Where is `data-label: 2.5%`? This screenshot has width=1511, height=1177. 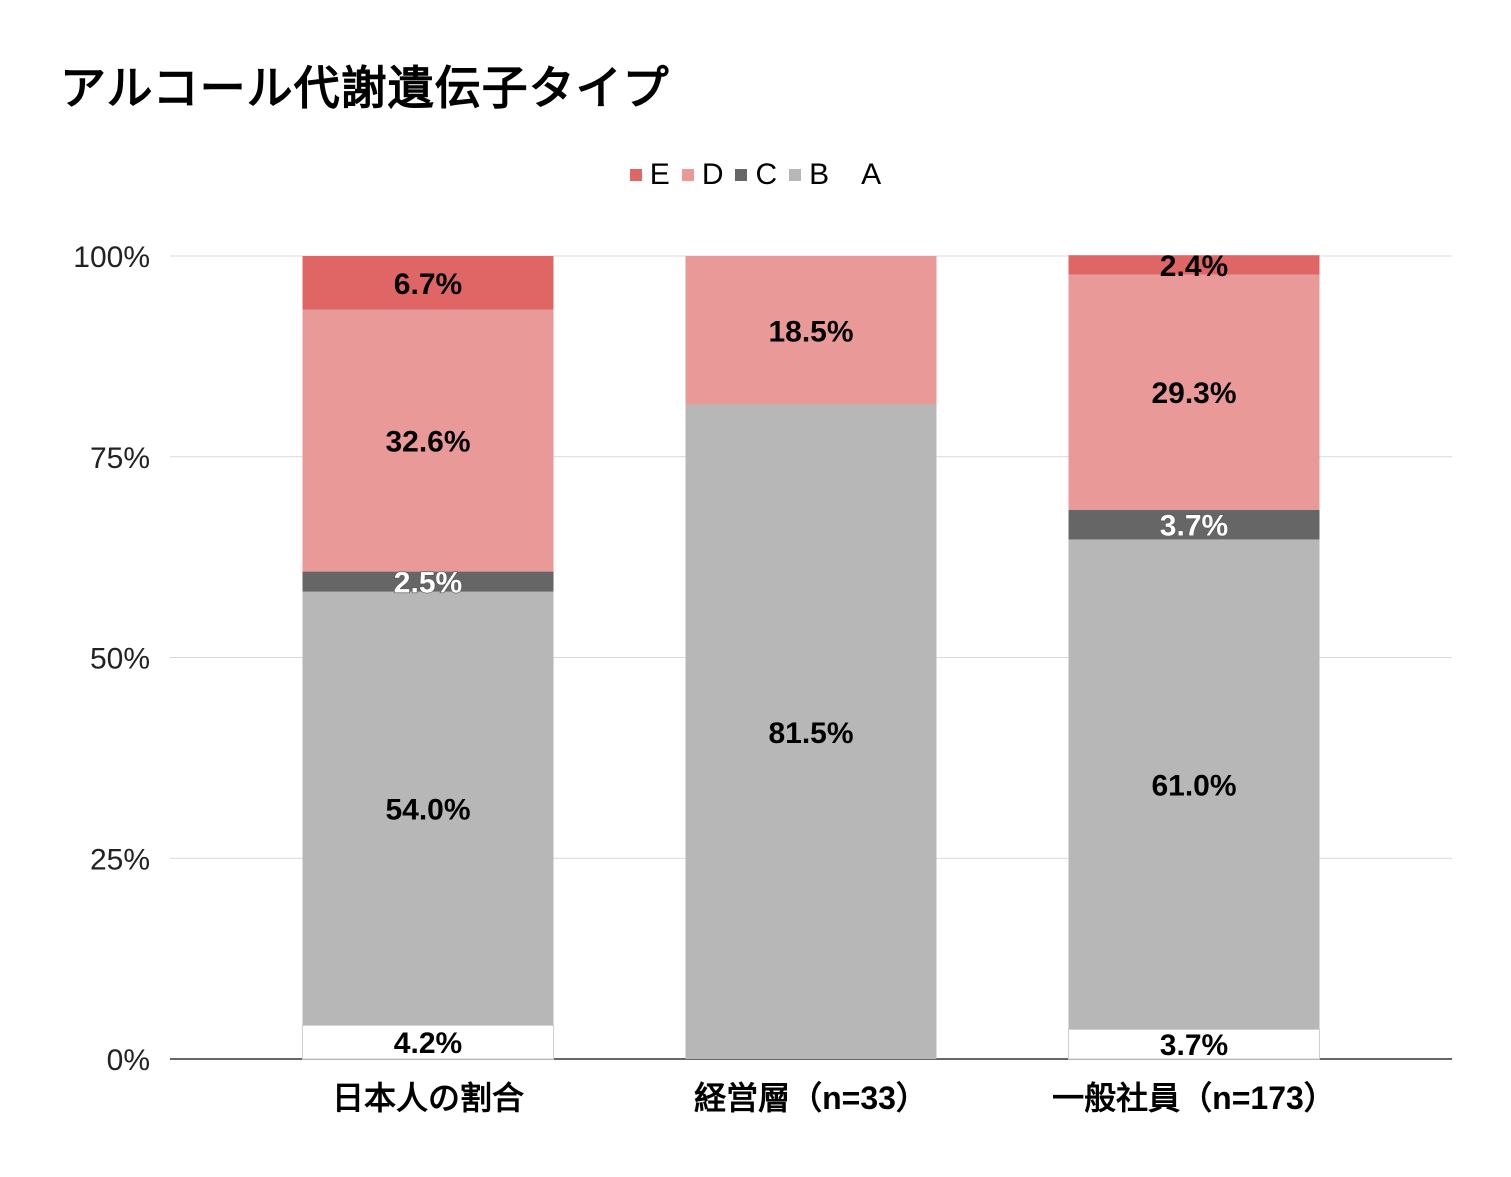
data-label: 2.5% is located at coordinates (428, 583).